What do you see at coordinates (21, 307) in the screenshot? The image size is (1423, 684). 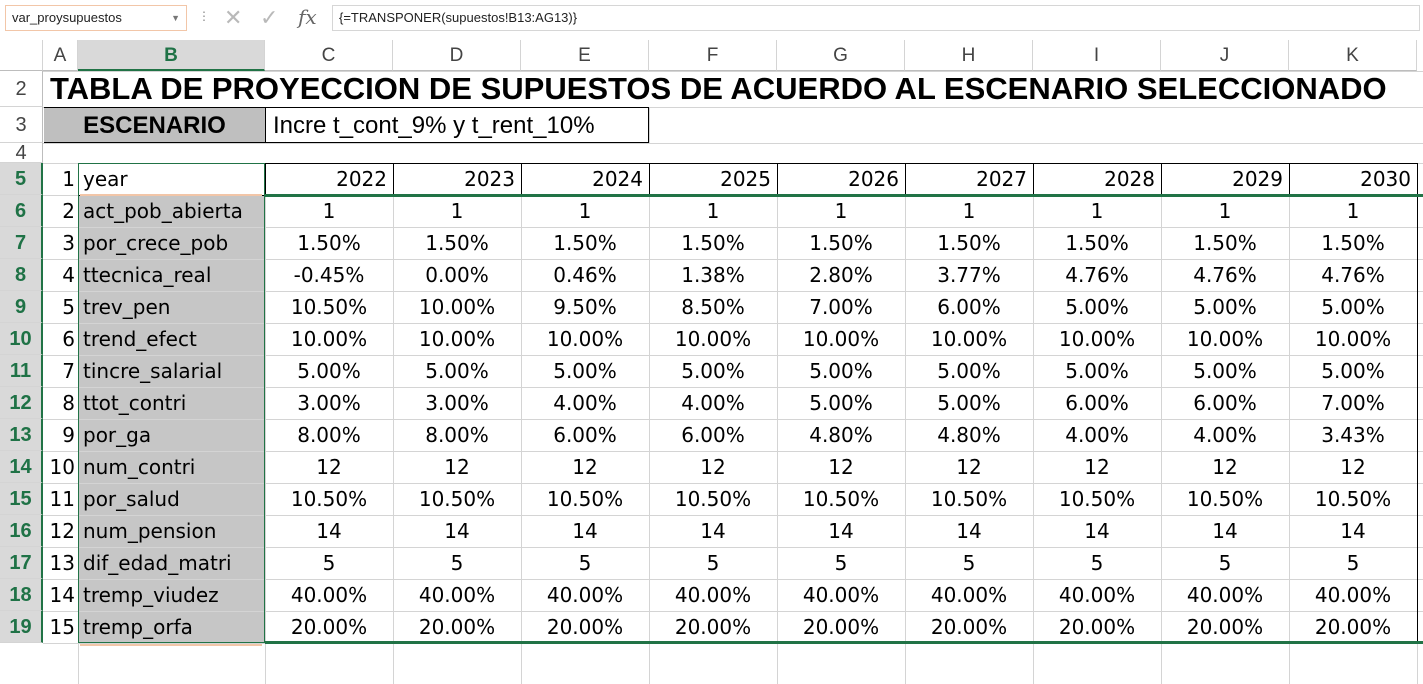 I see `row-header-9: 9` at bounding box center [21, 307].